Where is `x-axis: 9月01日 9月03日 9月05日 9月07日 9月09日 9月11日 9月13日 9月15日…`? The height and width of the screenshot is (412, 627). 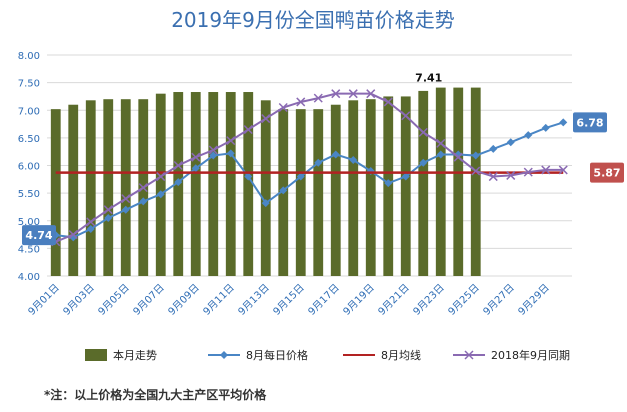 x-axis: 9月01日 9月03日 9月05日 9月07日 9月09日 9月11日 9月13日 9月15日… is located at coordinates (289, 300).